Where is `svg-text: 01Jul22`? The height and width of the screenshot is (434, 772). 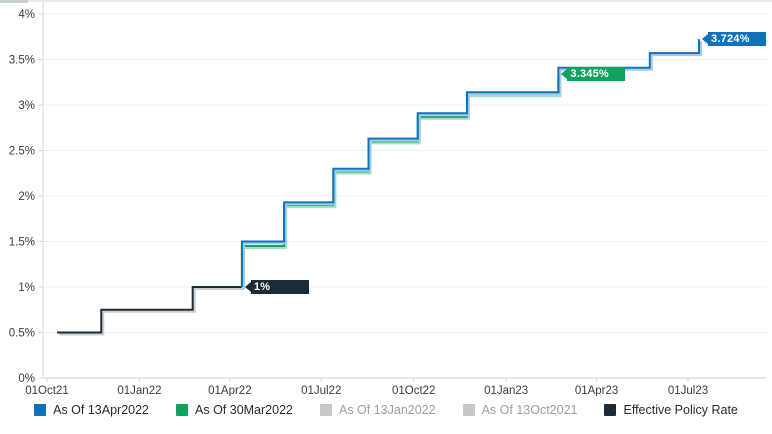 svg-text: 01Jul22 is located at coordinates (321, 390).